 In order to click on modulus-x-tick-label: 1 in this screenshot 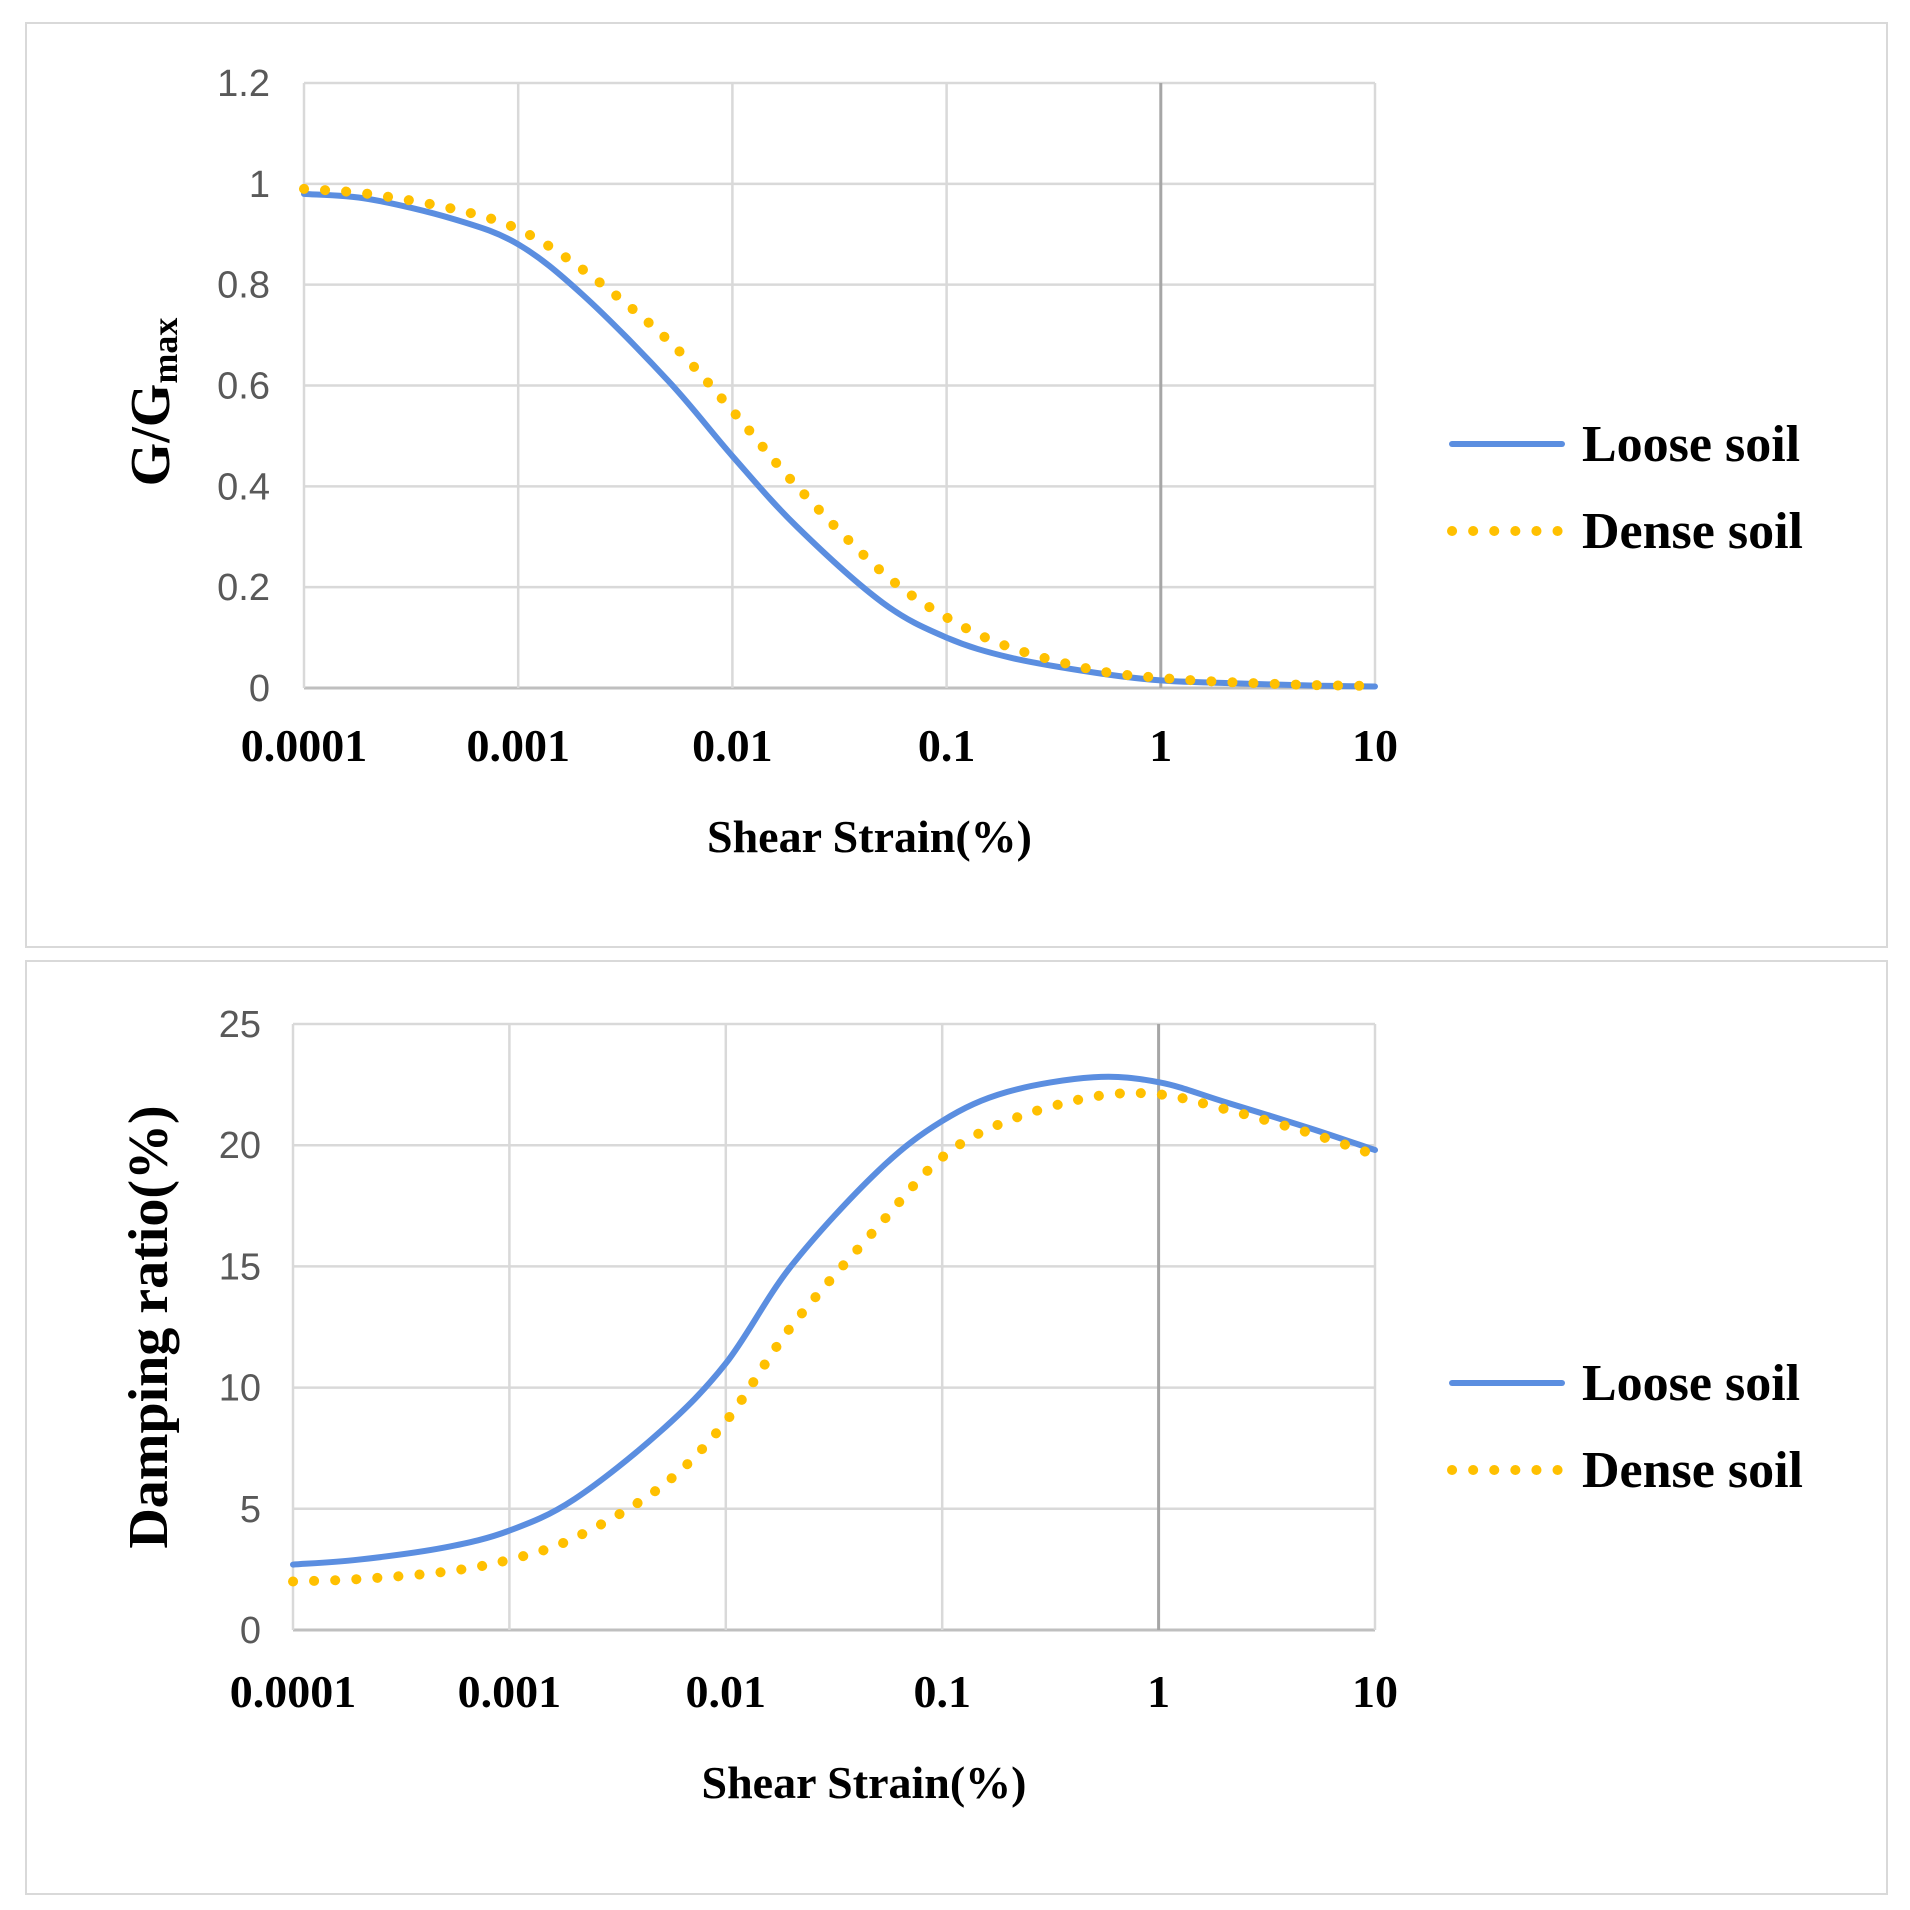, I will do `click(1160, 745)`.